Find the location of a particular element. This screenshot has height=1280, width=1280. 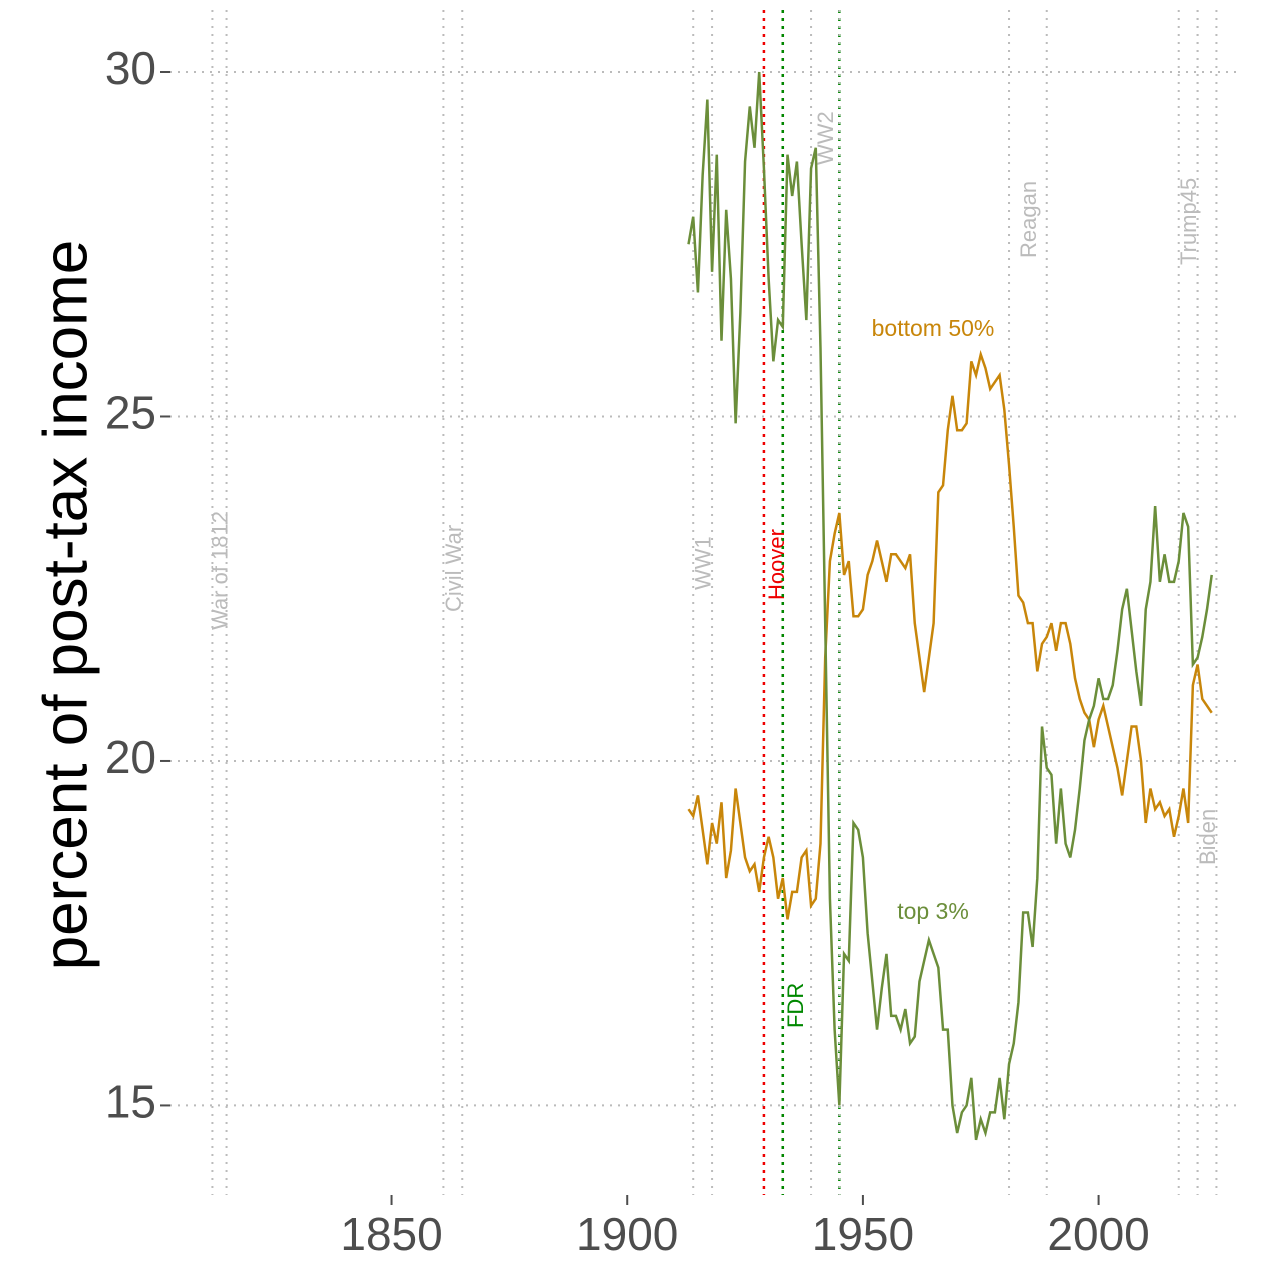

y-tick-label: 30 is located at coordinates (130, 68).